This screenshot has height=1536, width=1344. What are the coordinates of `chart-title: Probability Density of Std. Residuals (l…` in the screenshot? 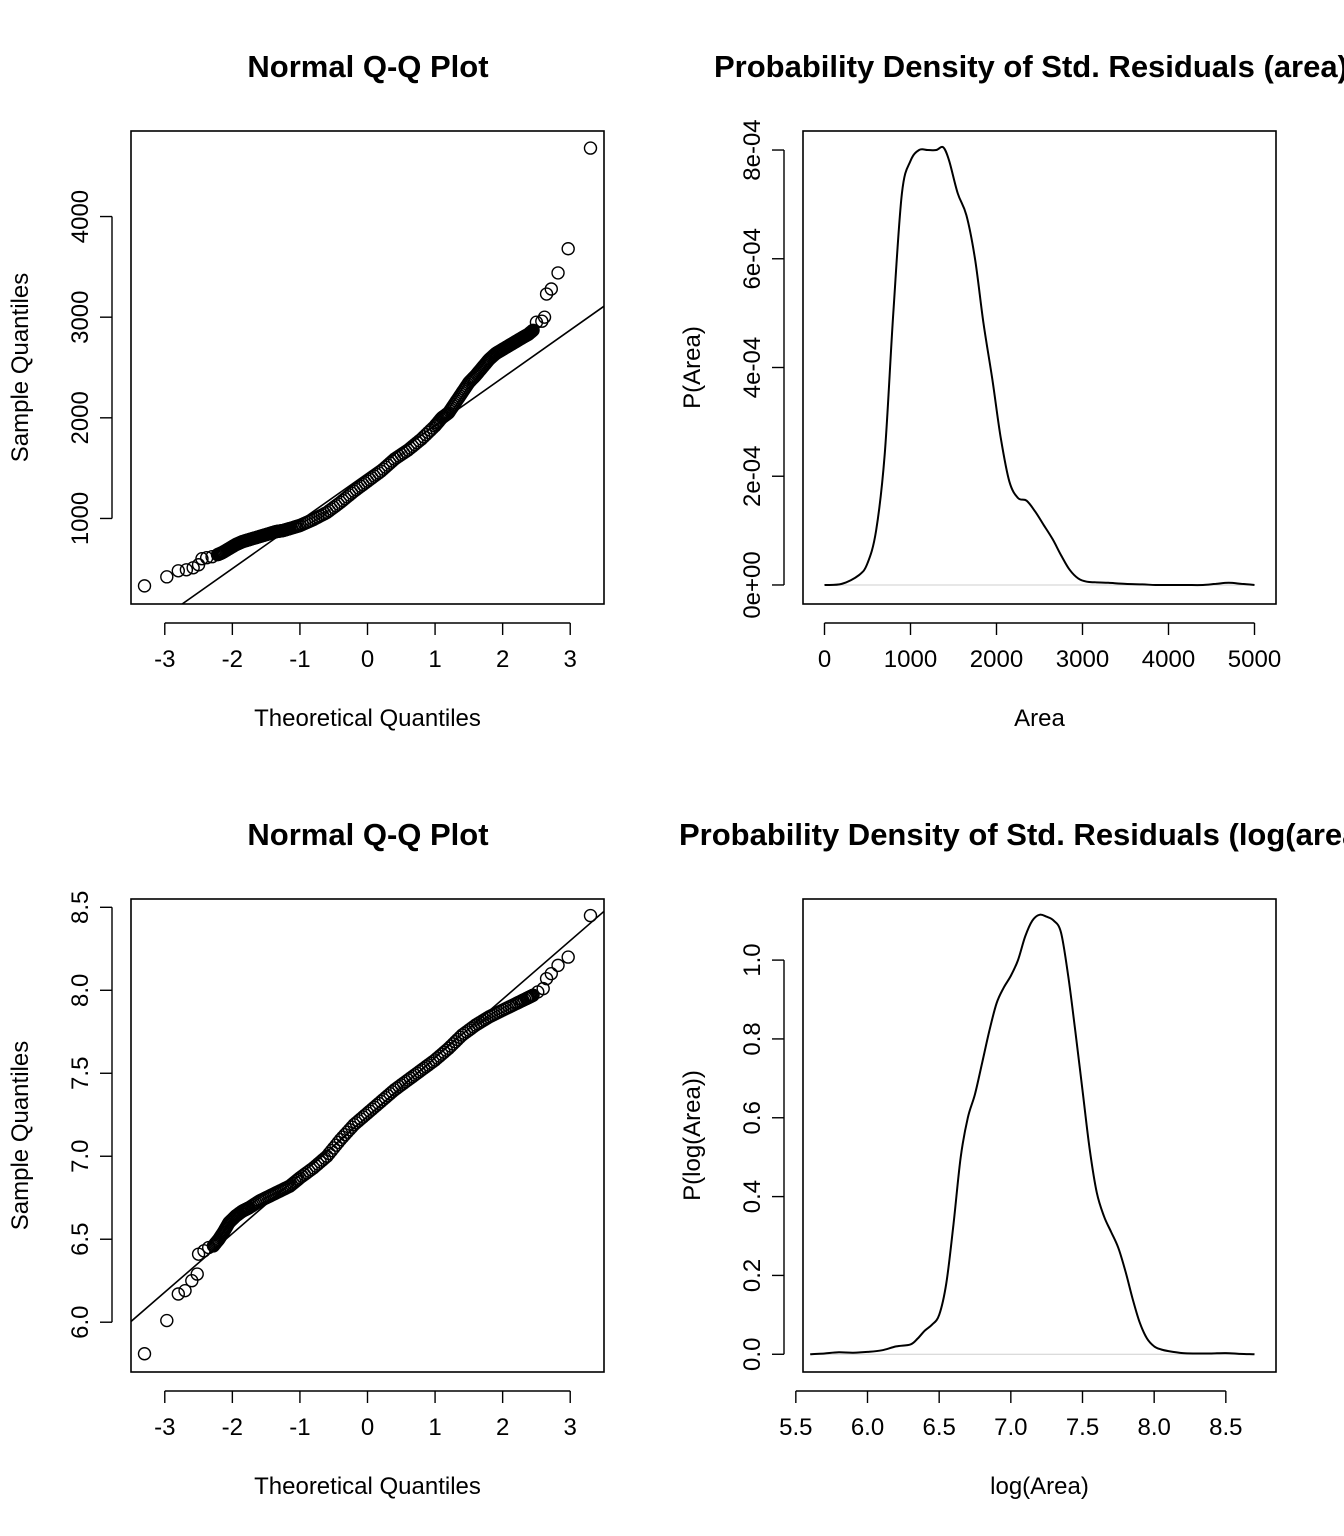 It's located at (1011, 834).